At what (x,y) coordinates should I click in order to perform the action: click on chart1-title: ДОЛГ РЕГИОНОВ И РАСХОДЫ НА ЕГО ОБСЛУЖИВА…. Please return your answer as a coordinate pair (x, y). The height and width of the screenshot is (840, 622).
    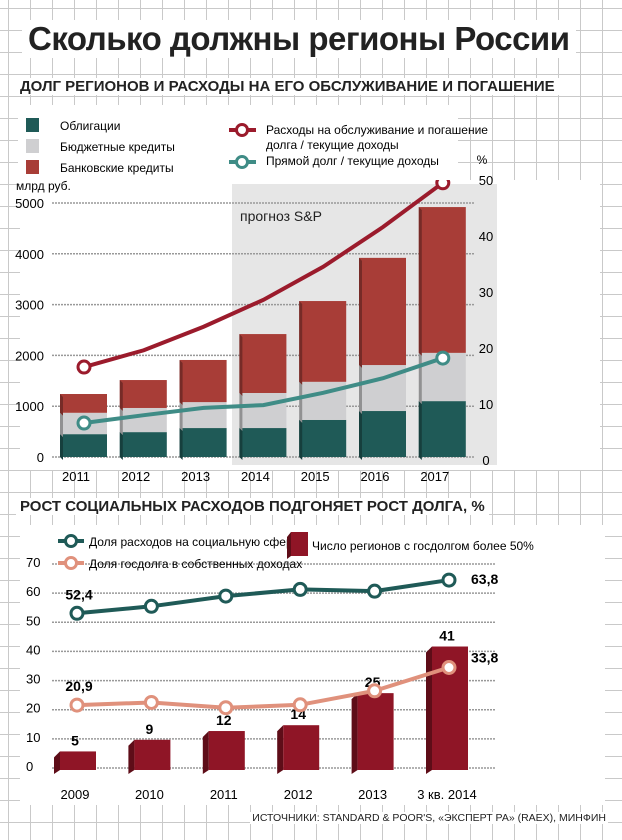
    Looking at the image, I should click on (287, 86).